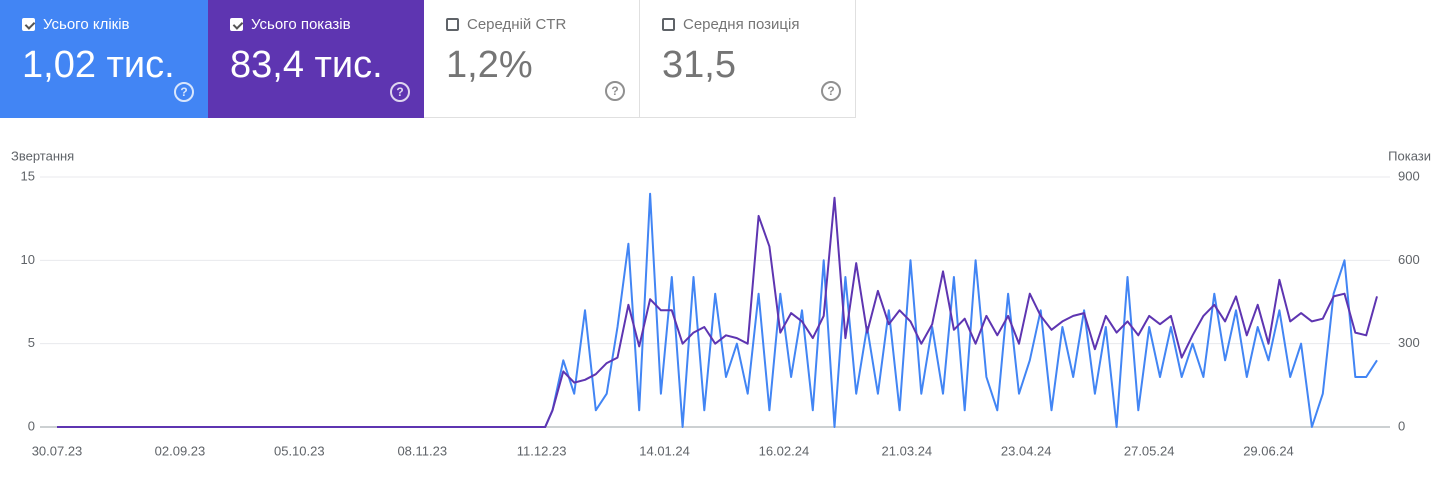  I want to click on metric-label: Середня позиція, so click(730, 24).